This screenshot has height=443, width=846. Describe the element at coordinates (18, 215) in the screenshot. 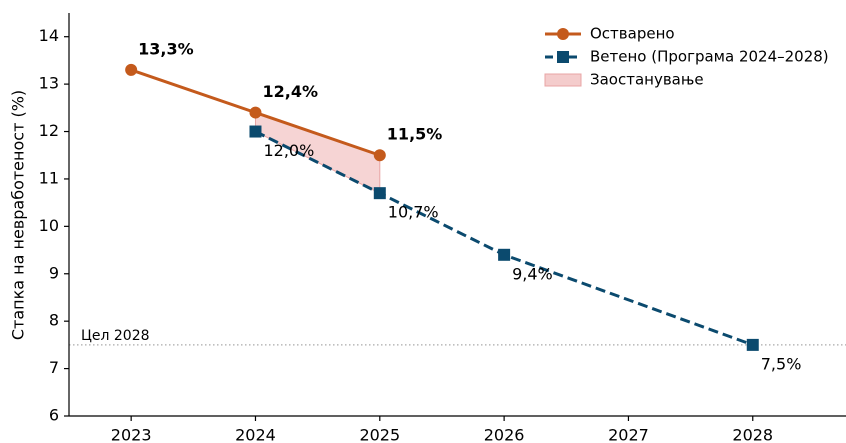

I see `y-axis-label: Стапка на невработеност (%)` at that location.